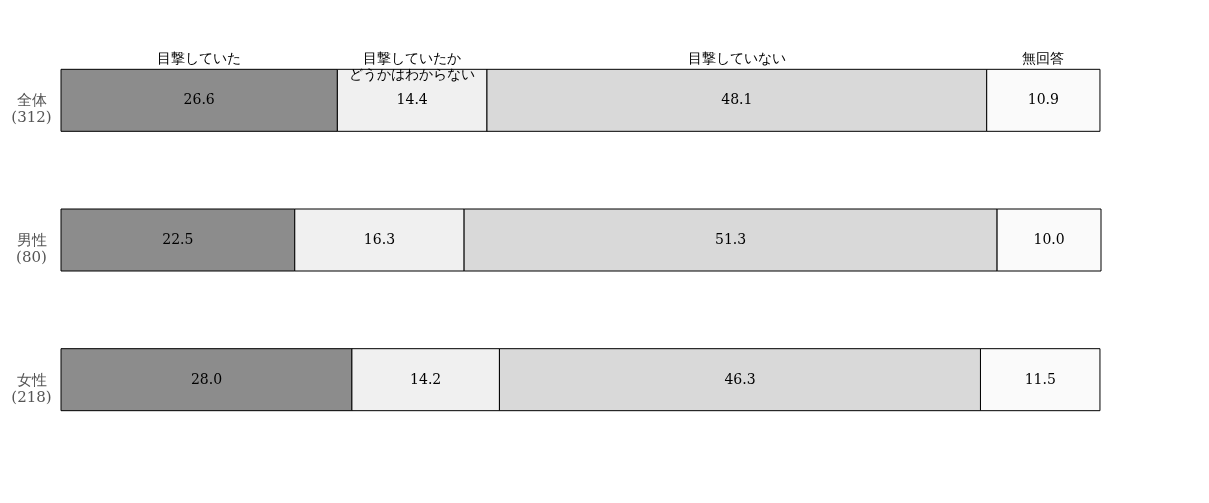 Image resolution: width=1209 pixels, height=503 pixels. What do you see at coordinates (1049, 239) in the screenshot?
I see `data-label: 10.0` at bounding box center [1049, 239].